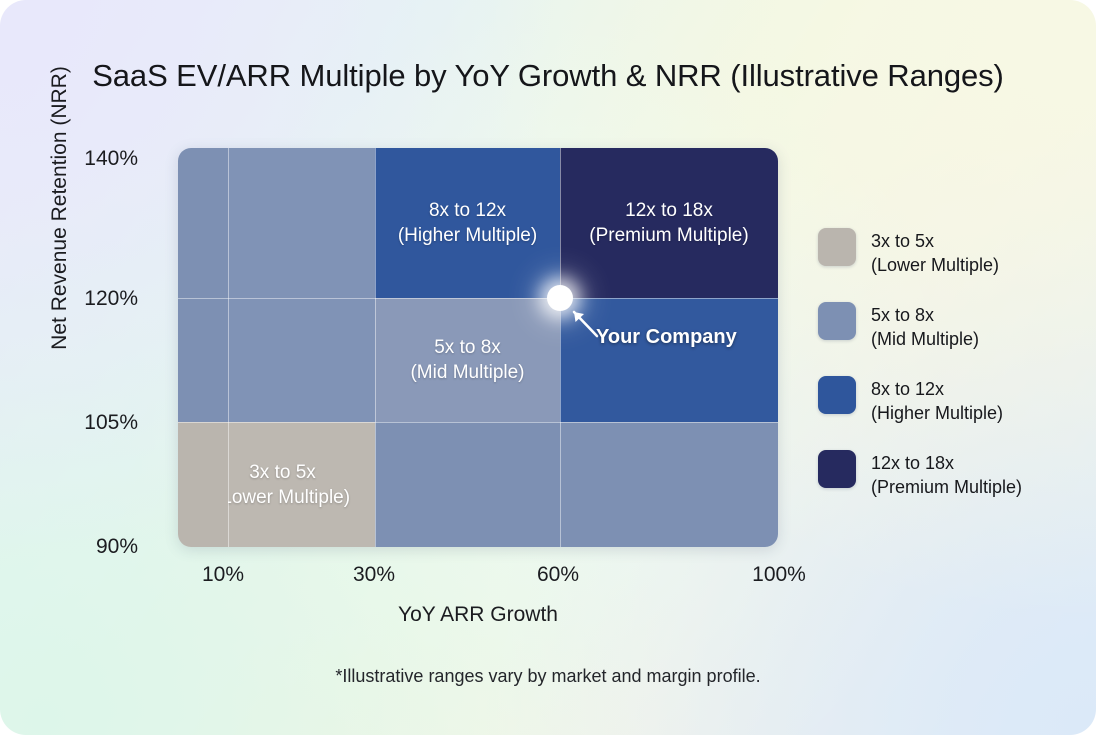 Image resolution: width=1096 pixels, height=735 pixels. I want to click on cell-label-mid-multiple: 5x to 8x (Mid Multiple), so click(467, 360).